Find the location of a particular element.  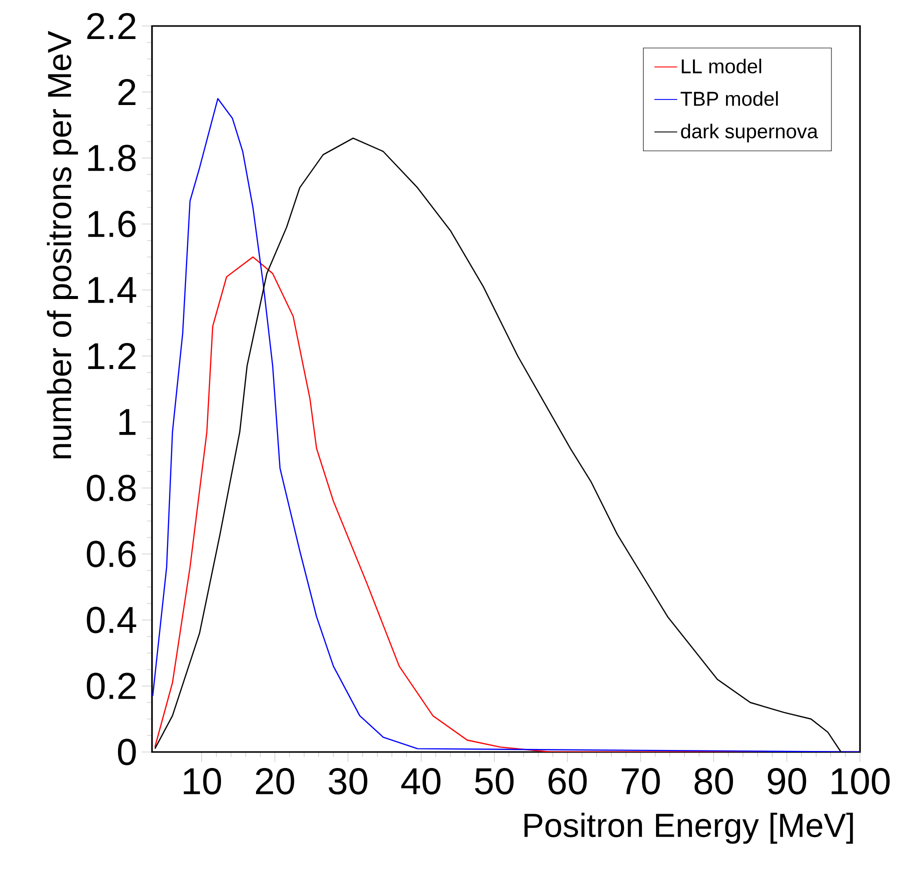

x-tick-label: 70 is located at coordinates (641, 781).